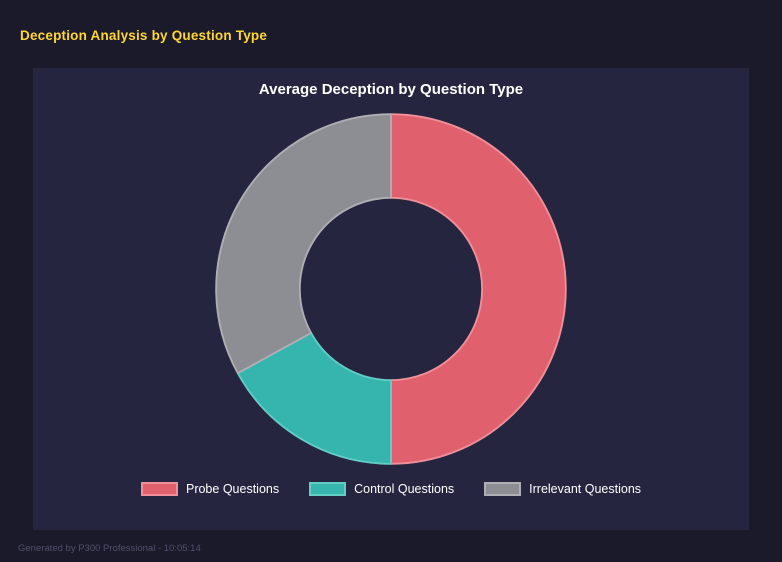  Describe the element at coordinates (391, 89) in the screenshot. I see `chart-title: Average Deception by Question Type` at that location.